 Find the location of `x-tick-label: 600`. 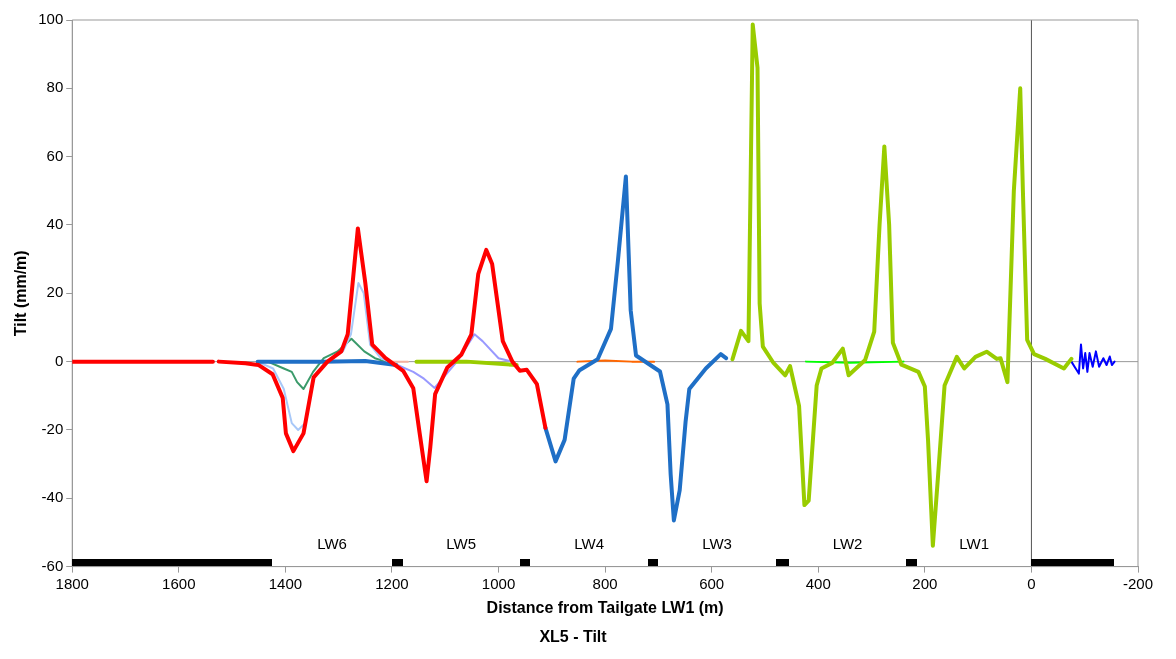

x-tick-label: 600 is located at coordinates (712, 583).